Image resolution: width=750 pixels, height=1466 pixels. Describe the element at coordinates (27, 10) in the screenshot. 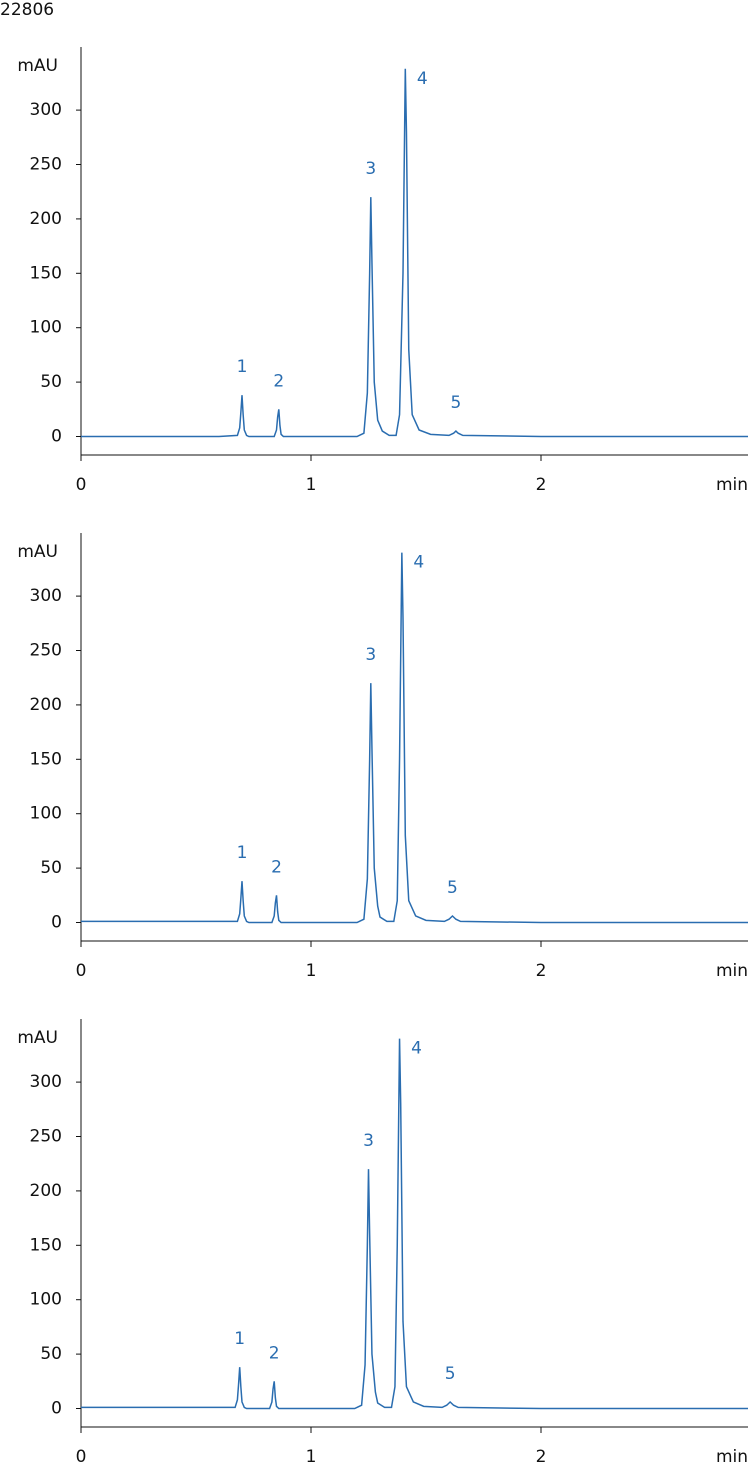

I see `sample-id: 22806` at that location.